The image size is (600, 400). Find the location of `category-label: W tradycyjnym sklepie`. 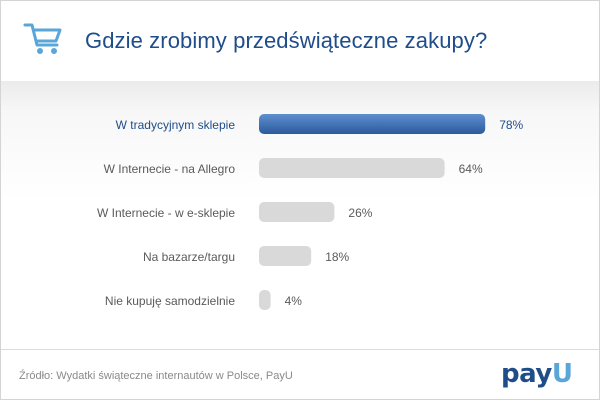

category-label: W tradycyjnym sklepie is located at coordinates (176, 125).